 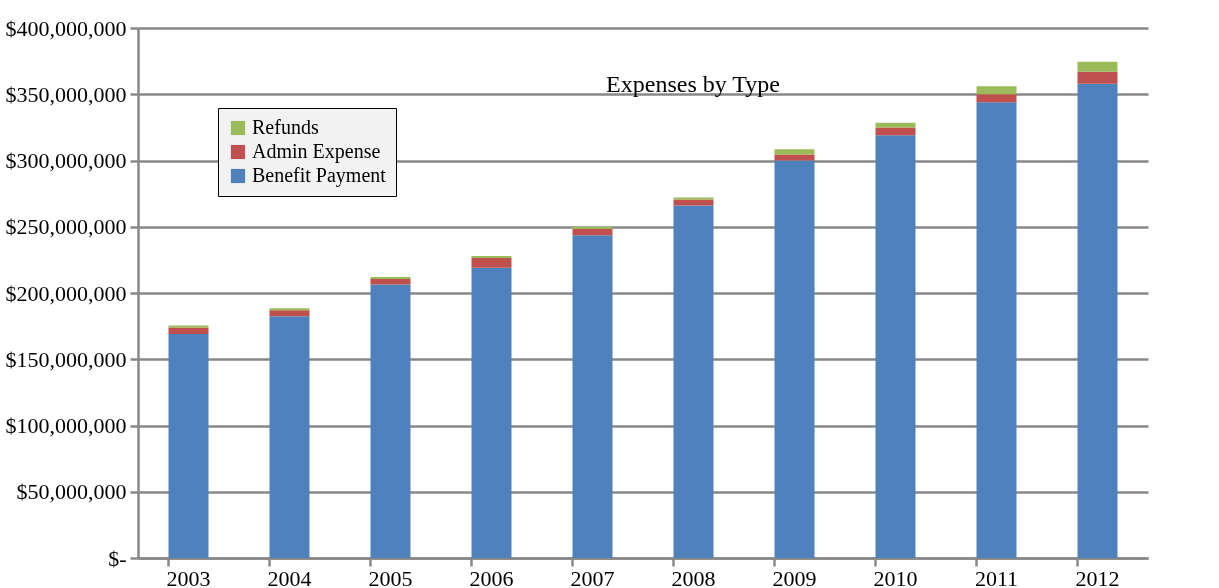 What do you see at coordinates (66, 28) in the screenshot?
I see `y-tick-label: $400,000,000` at bounding box center [66, 28].